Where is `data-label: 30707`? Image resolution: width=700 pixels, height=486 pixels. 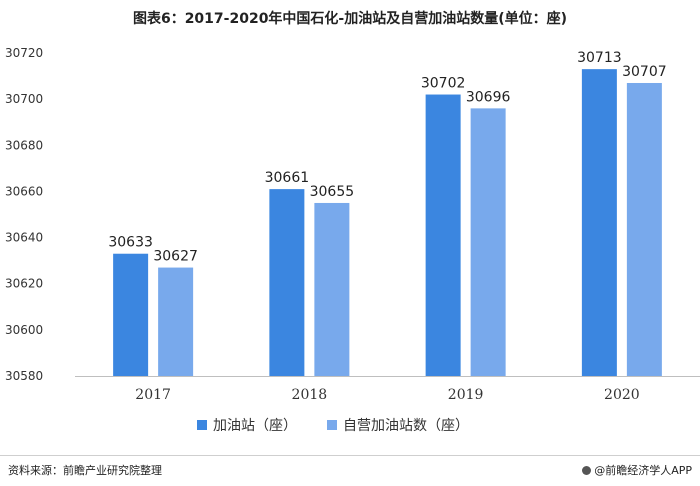
data-label: 30707 is located at coordinates (644, 72).